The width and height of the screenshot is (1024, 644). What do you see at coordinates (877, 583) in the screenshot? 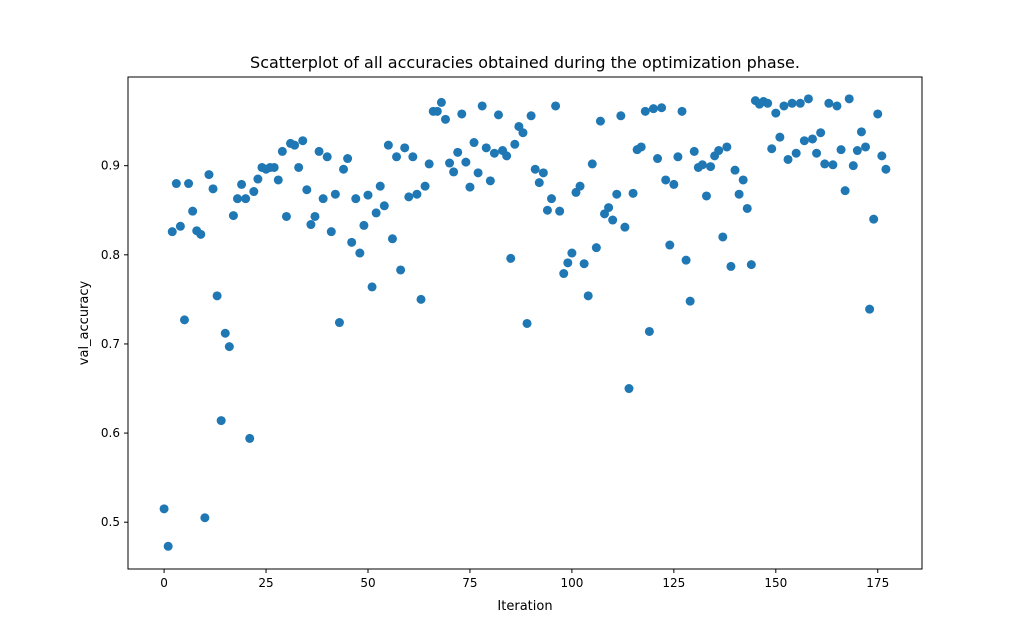
I see `x-tick-label: 175` at bounding box center [877, 583].